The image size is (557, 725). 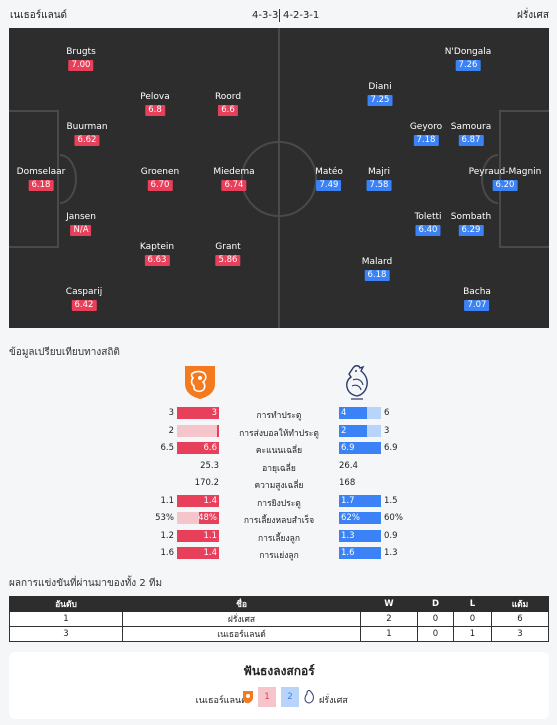 What do you see at coordinates (379, 185) in the screenshot?
I see `player-rating-badge: 7.58` at bounding box center [379, 185].